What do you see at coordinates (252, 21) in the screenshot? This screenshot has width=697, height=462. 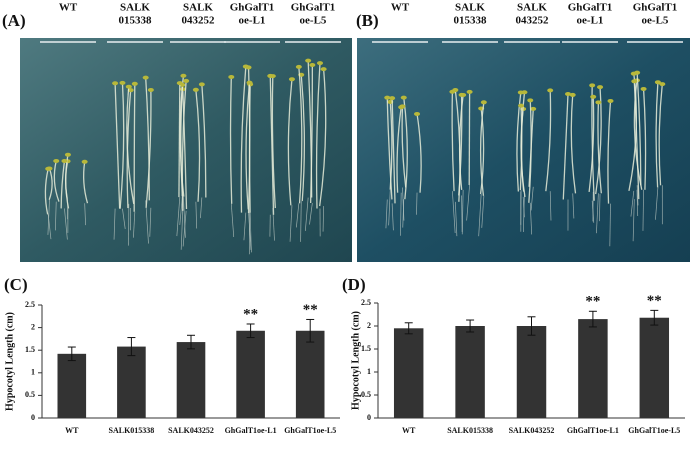 I see `genotype-label: oe-L1` at bounding box center [252, 21].